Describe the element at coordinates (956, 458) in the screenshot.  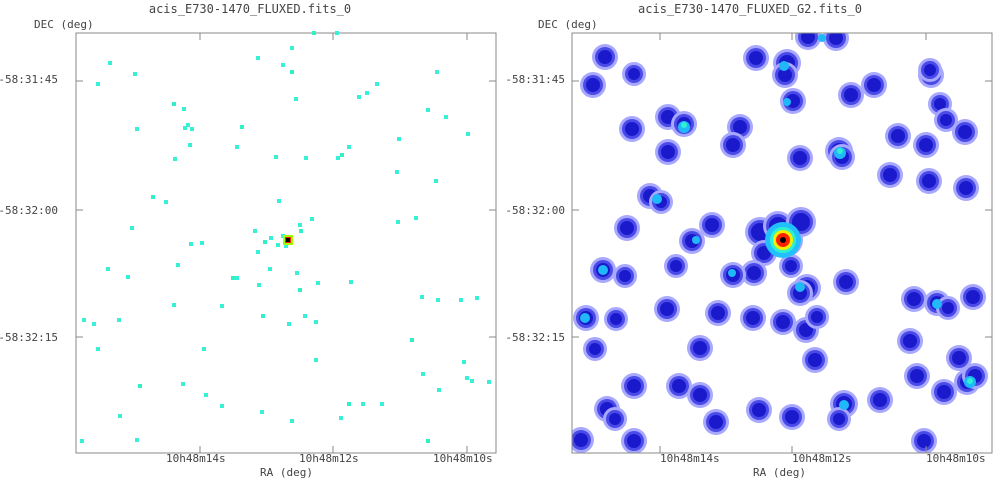
I see `right-x-tick-2: 10h48m10s` at that location.